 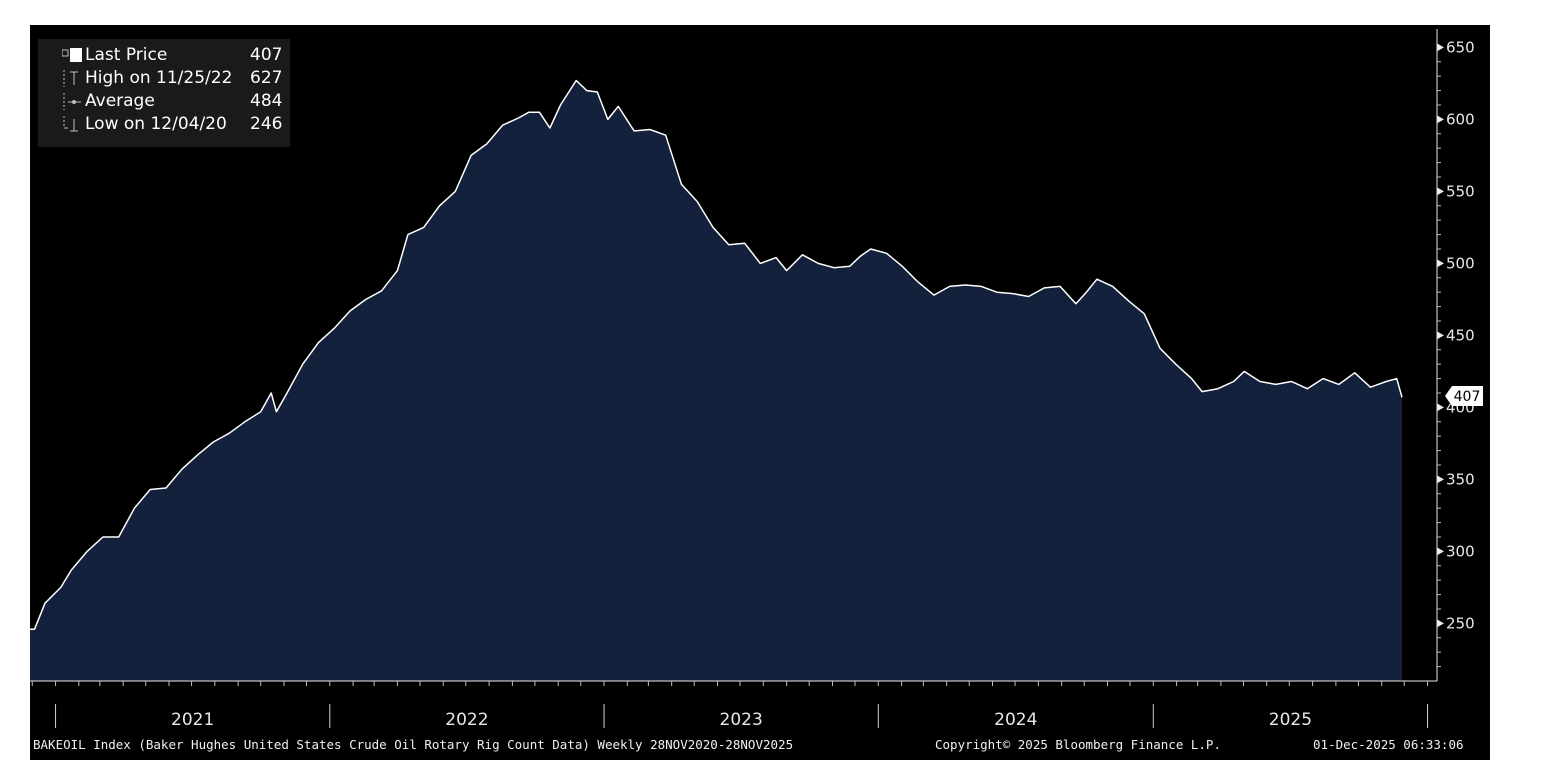 I want to click on average-marker-icon, so click(x=72, y=102).